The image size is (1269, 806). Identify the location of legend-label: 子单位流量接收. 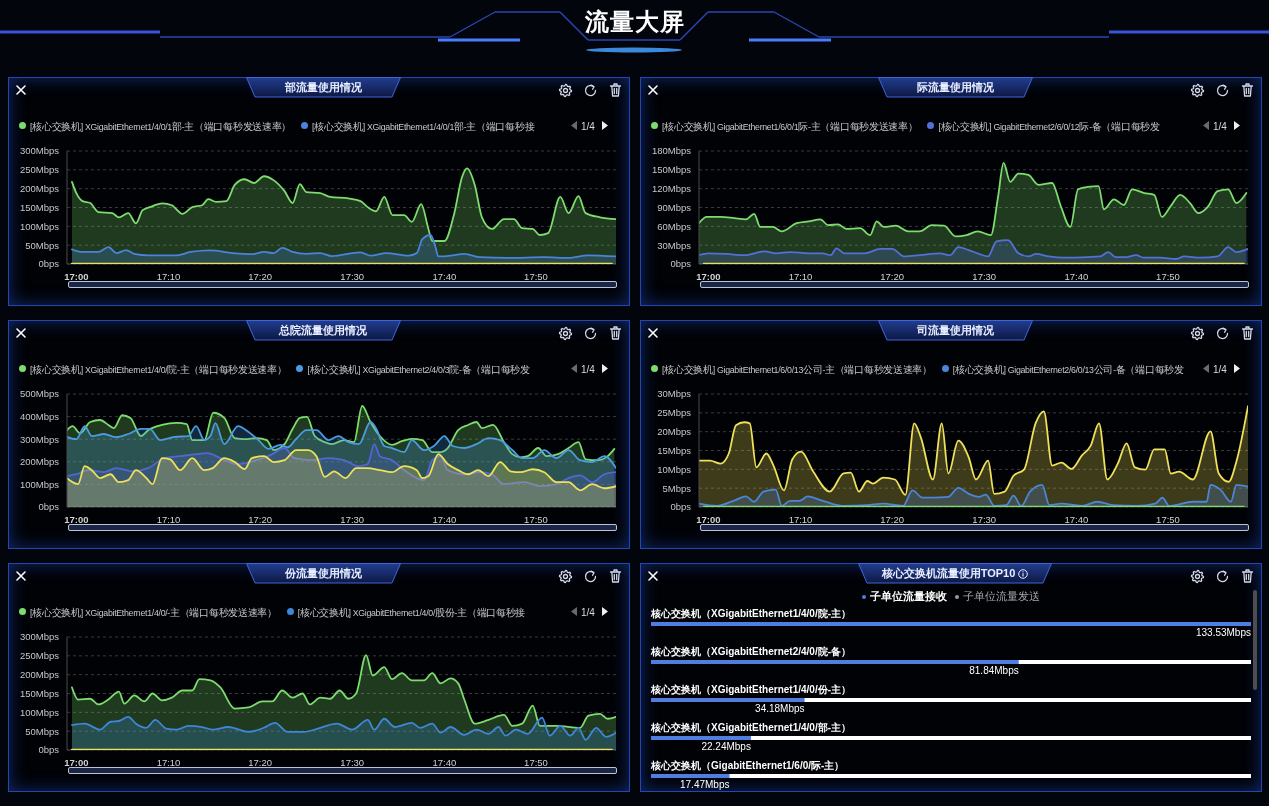
(908, 597).